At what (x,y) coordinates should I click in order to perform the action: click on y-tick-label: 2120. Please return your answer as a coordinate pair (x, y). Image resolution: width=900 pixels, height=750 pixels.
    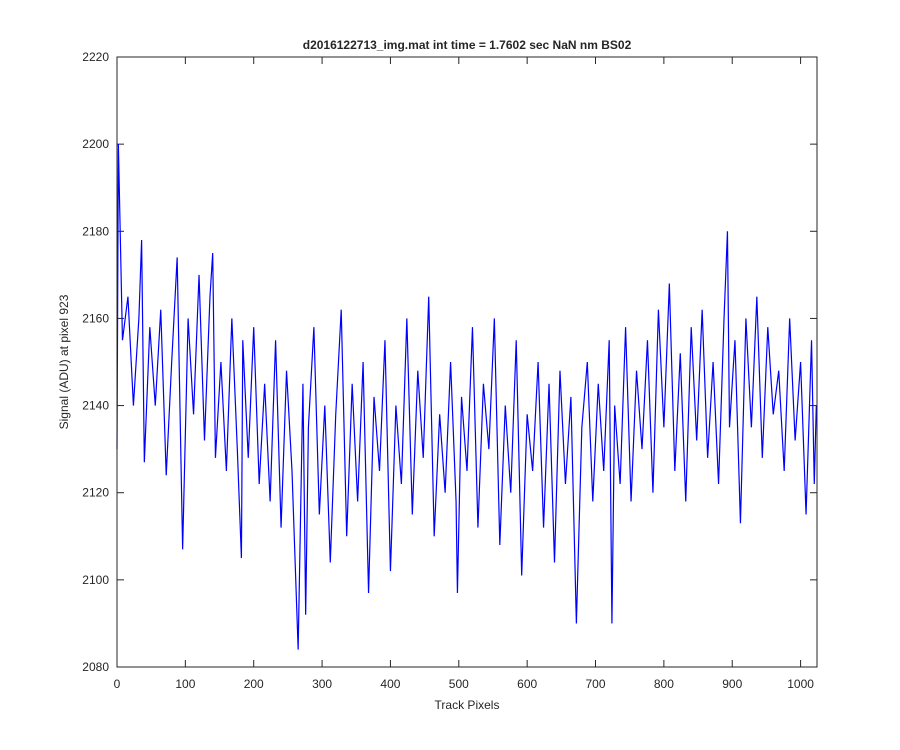
    Looking at the image, I should click on (95, 493).